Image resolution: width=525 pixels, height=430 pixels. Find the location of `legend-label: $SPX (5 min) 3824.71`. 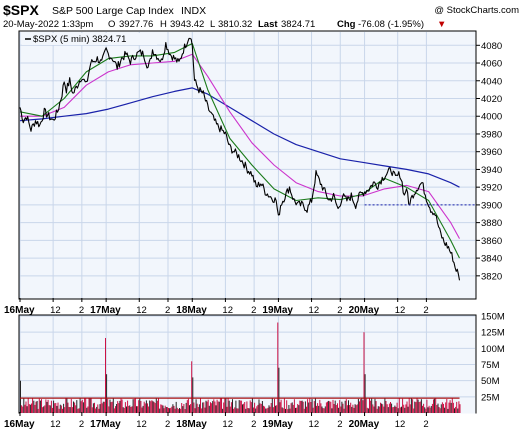

legend-label: $SPX (5 min) 3824.71 is located at coordinates (79, 39).